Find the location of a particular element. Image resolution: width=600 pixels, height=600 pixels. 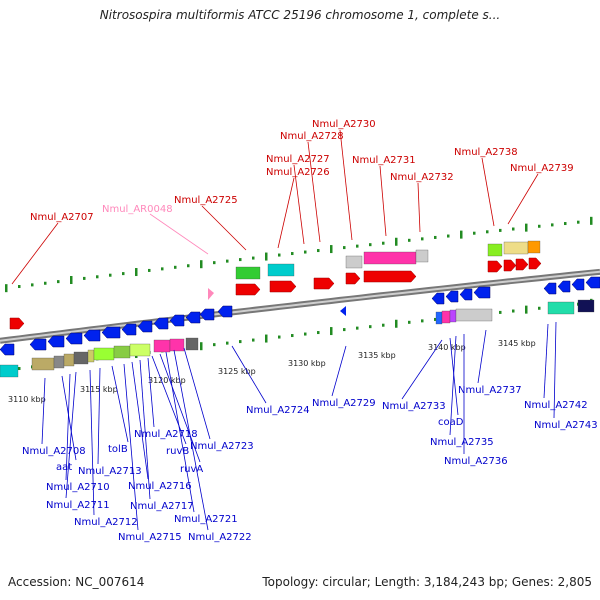

reverse-gene-label: Nmul_A2713 is located at coordinates (110, 471).